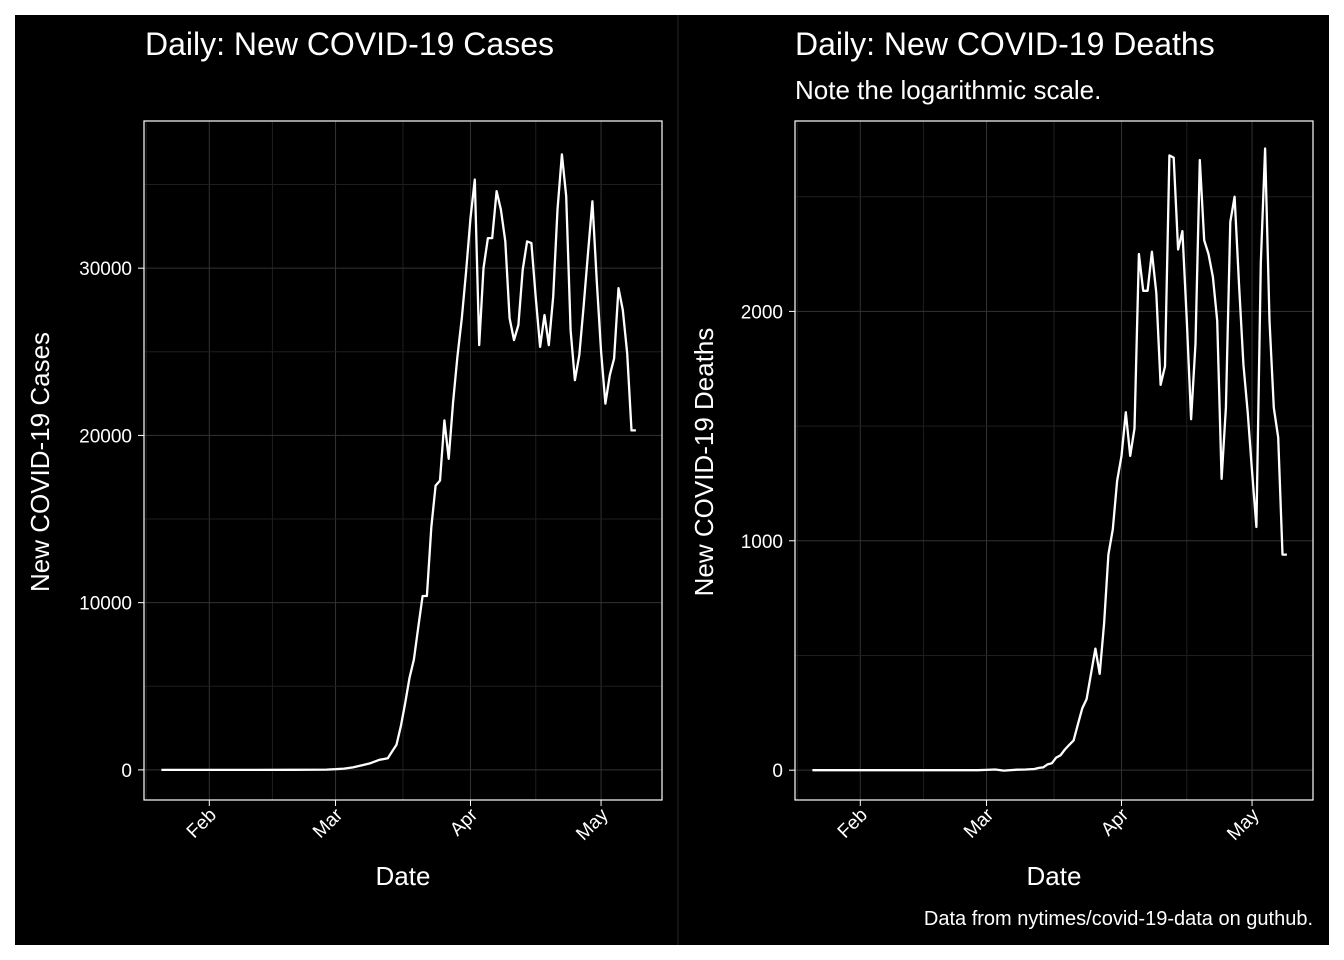  What do you see at coordinates (349, 44) in the screenshot?
I see `cases-chart-title: Daily: New COVID-19 Cases` at bounding box center [349, 44].